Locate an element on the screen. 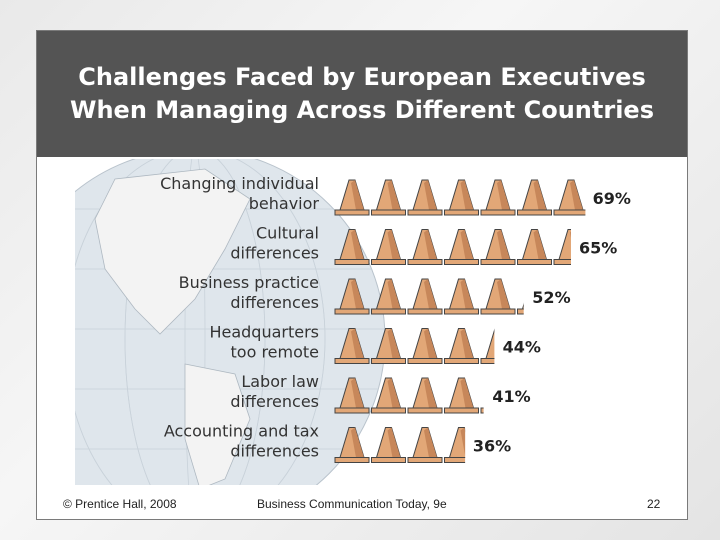  value-label: 65% is located at coordinates (598, 248).